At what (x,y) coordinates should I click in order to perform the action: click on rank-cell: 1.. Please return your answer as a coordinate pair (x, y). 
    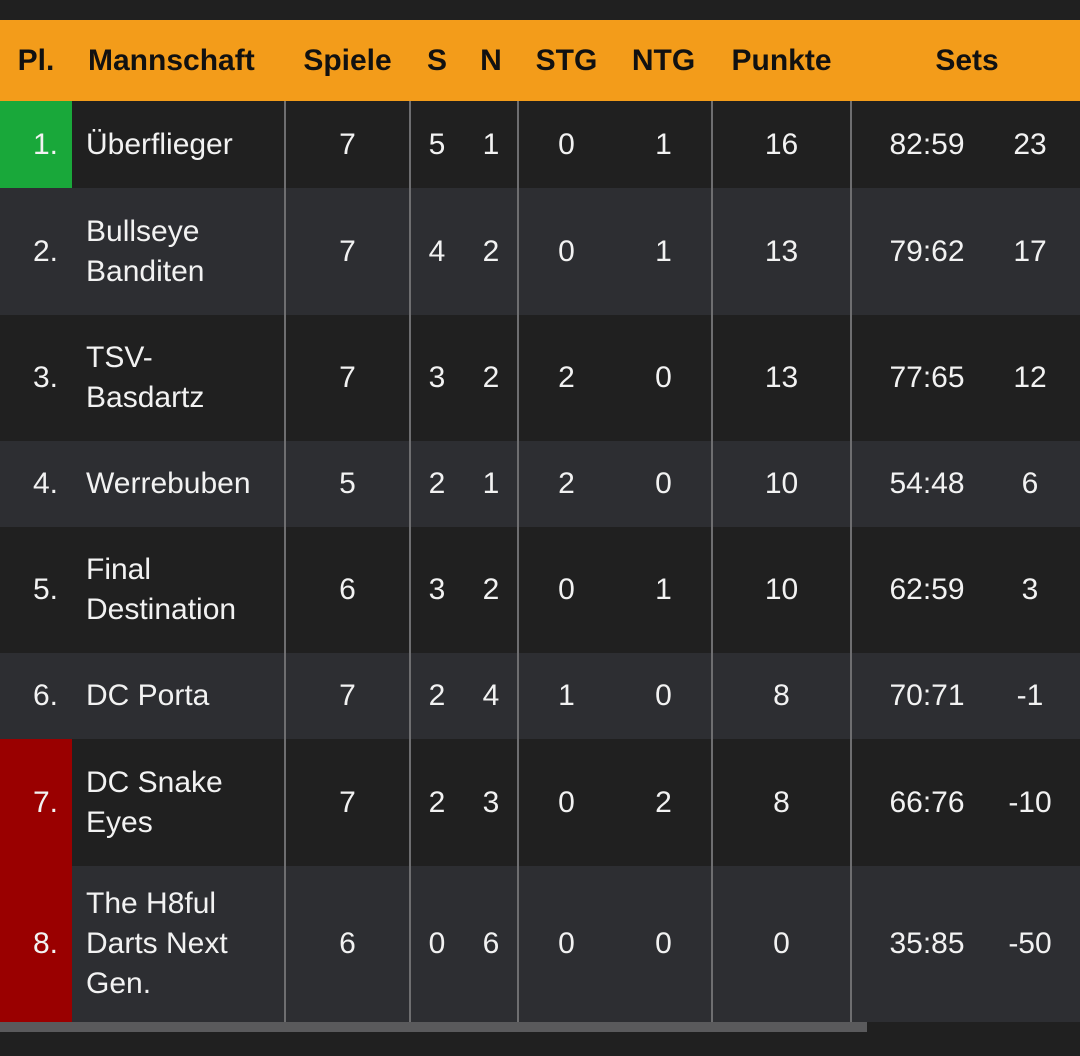
    Looking at the image, I should click on (36, 144).